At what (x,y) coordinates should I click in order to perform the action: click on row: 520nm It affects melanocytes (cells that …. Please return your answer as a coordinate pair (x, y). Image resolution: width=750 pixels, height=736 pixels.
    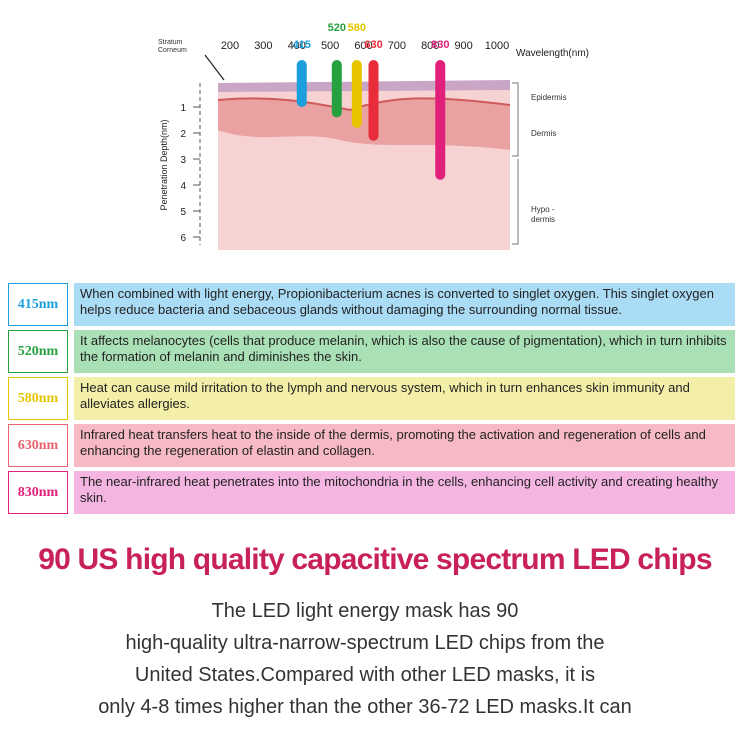
    Looking at the image, I should click on (371, 351).